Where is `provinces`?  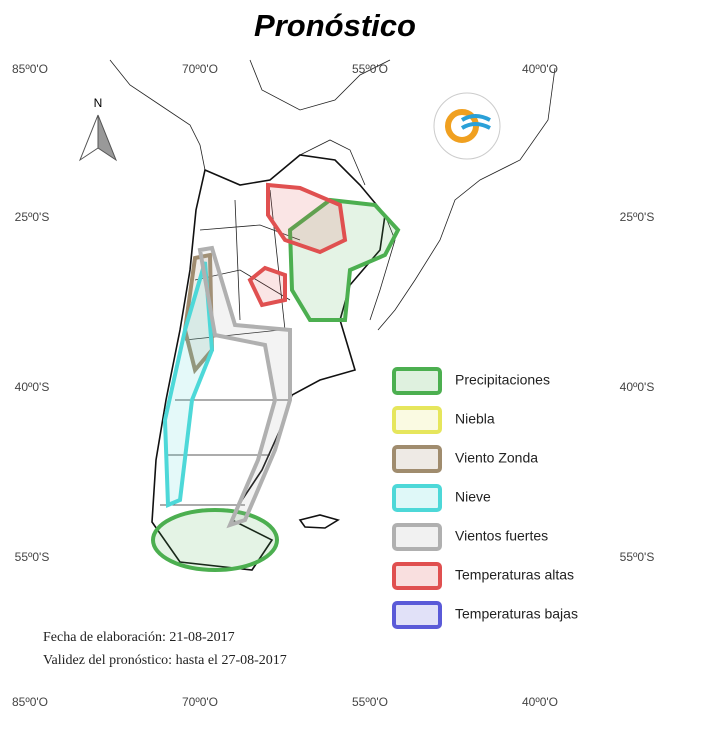
provinces is located at coordinates (230, 347).